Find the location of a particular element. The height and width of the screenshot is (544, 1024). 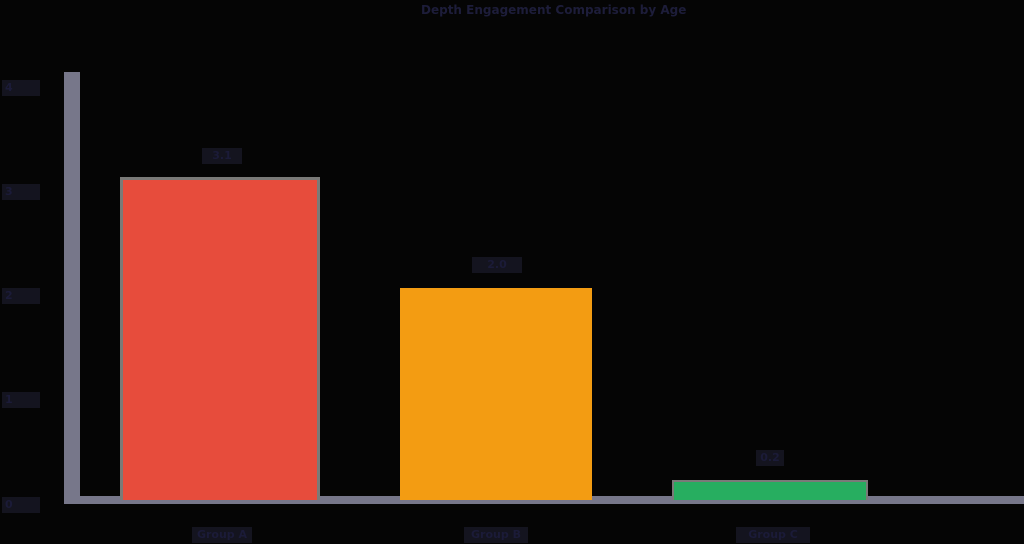

y-tick-label: 2 is located at coordinates (21, 296).